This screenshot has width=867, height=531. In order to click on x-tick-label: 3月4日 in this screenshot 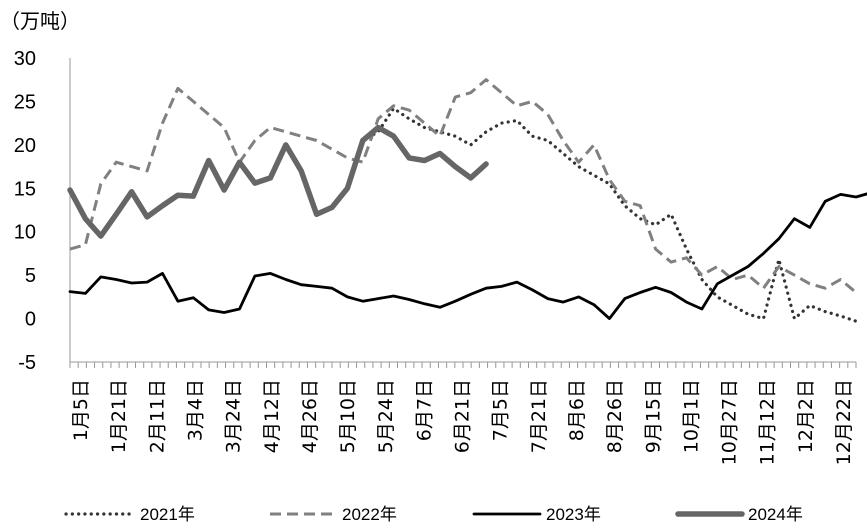, I will do `click(195, 410)`.